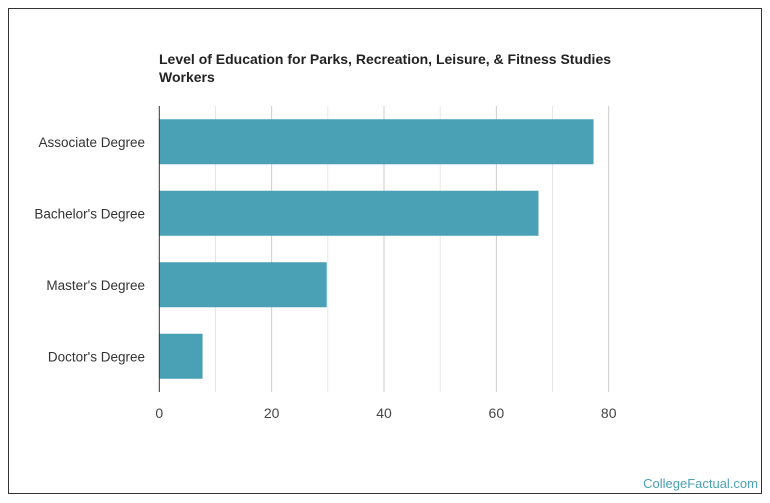 Image resolution: width=770 pixels, height=503 pixels. I want to click on x-tick-label: 20, so click(272, 413).